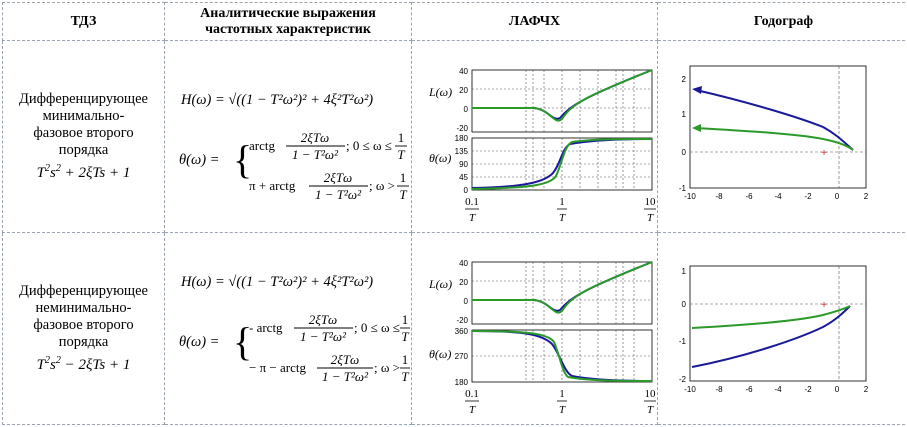  What do you see at coordinates (684, 304) in the screenshot?
I see `hod-y-tick: 0` at bounding box center [684, 304].